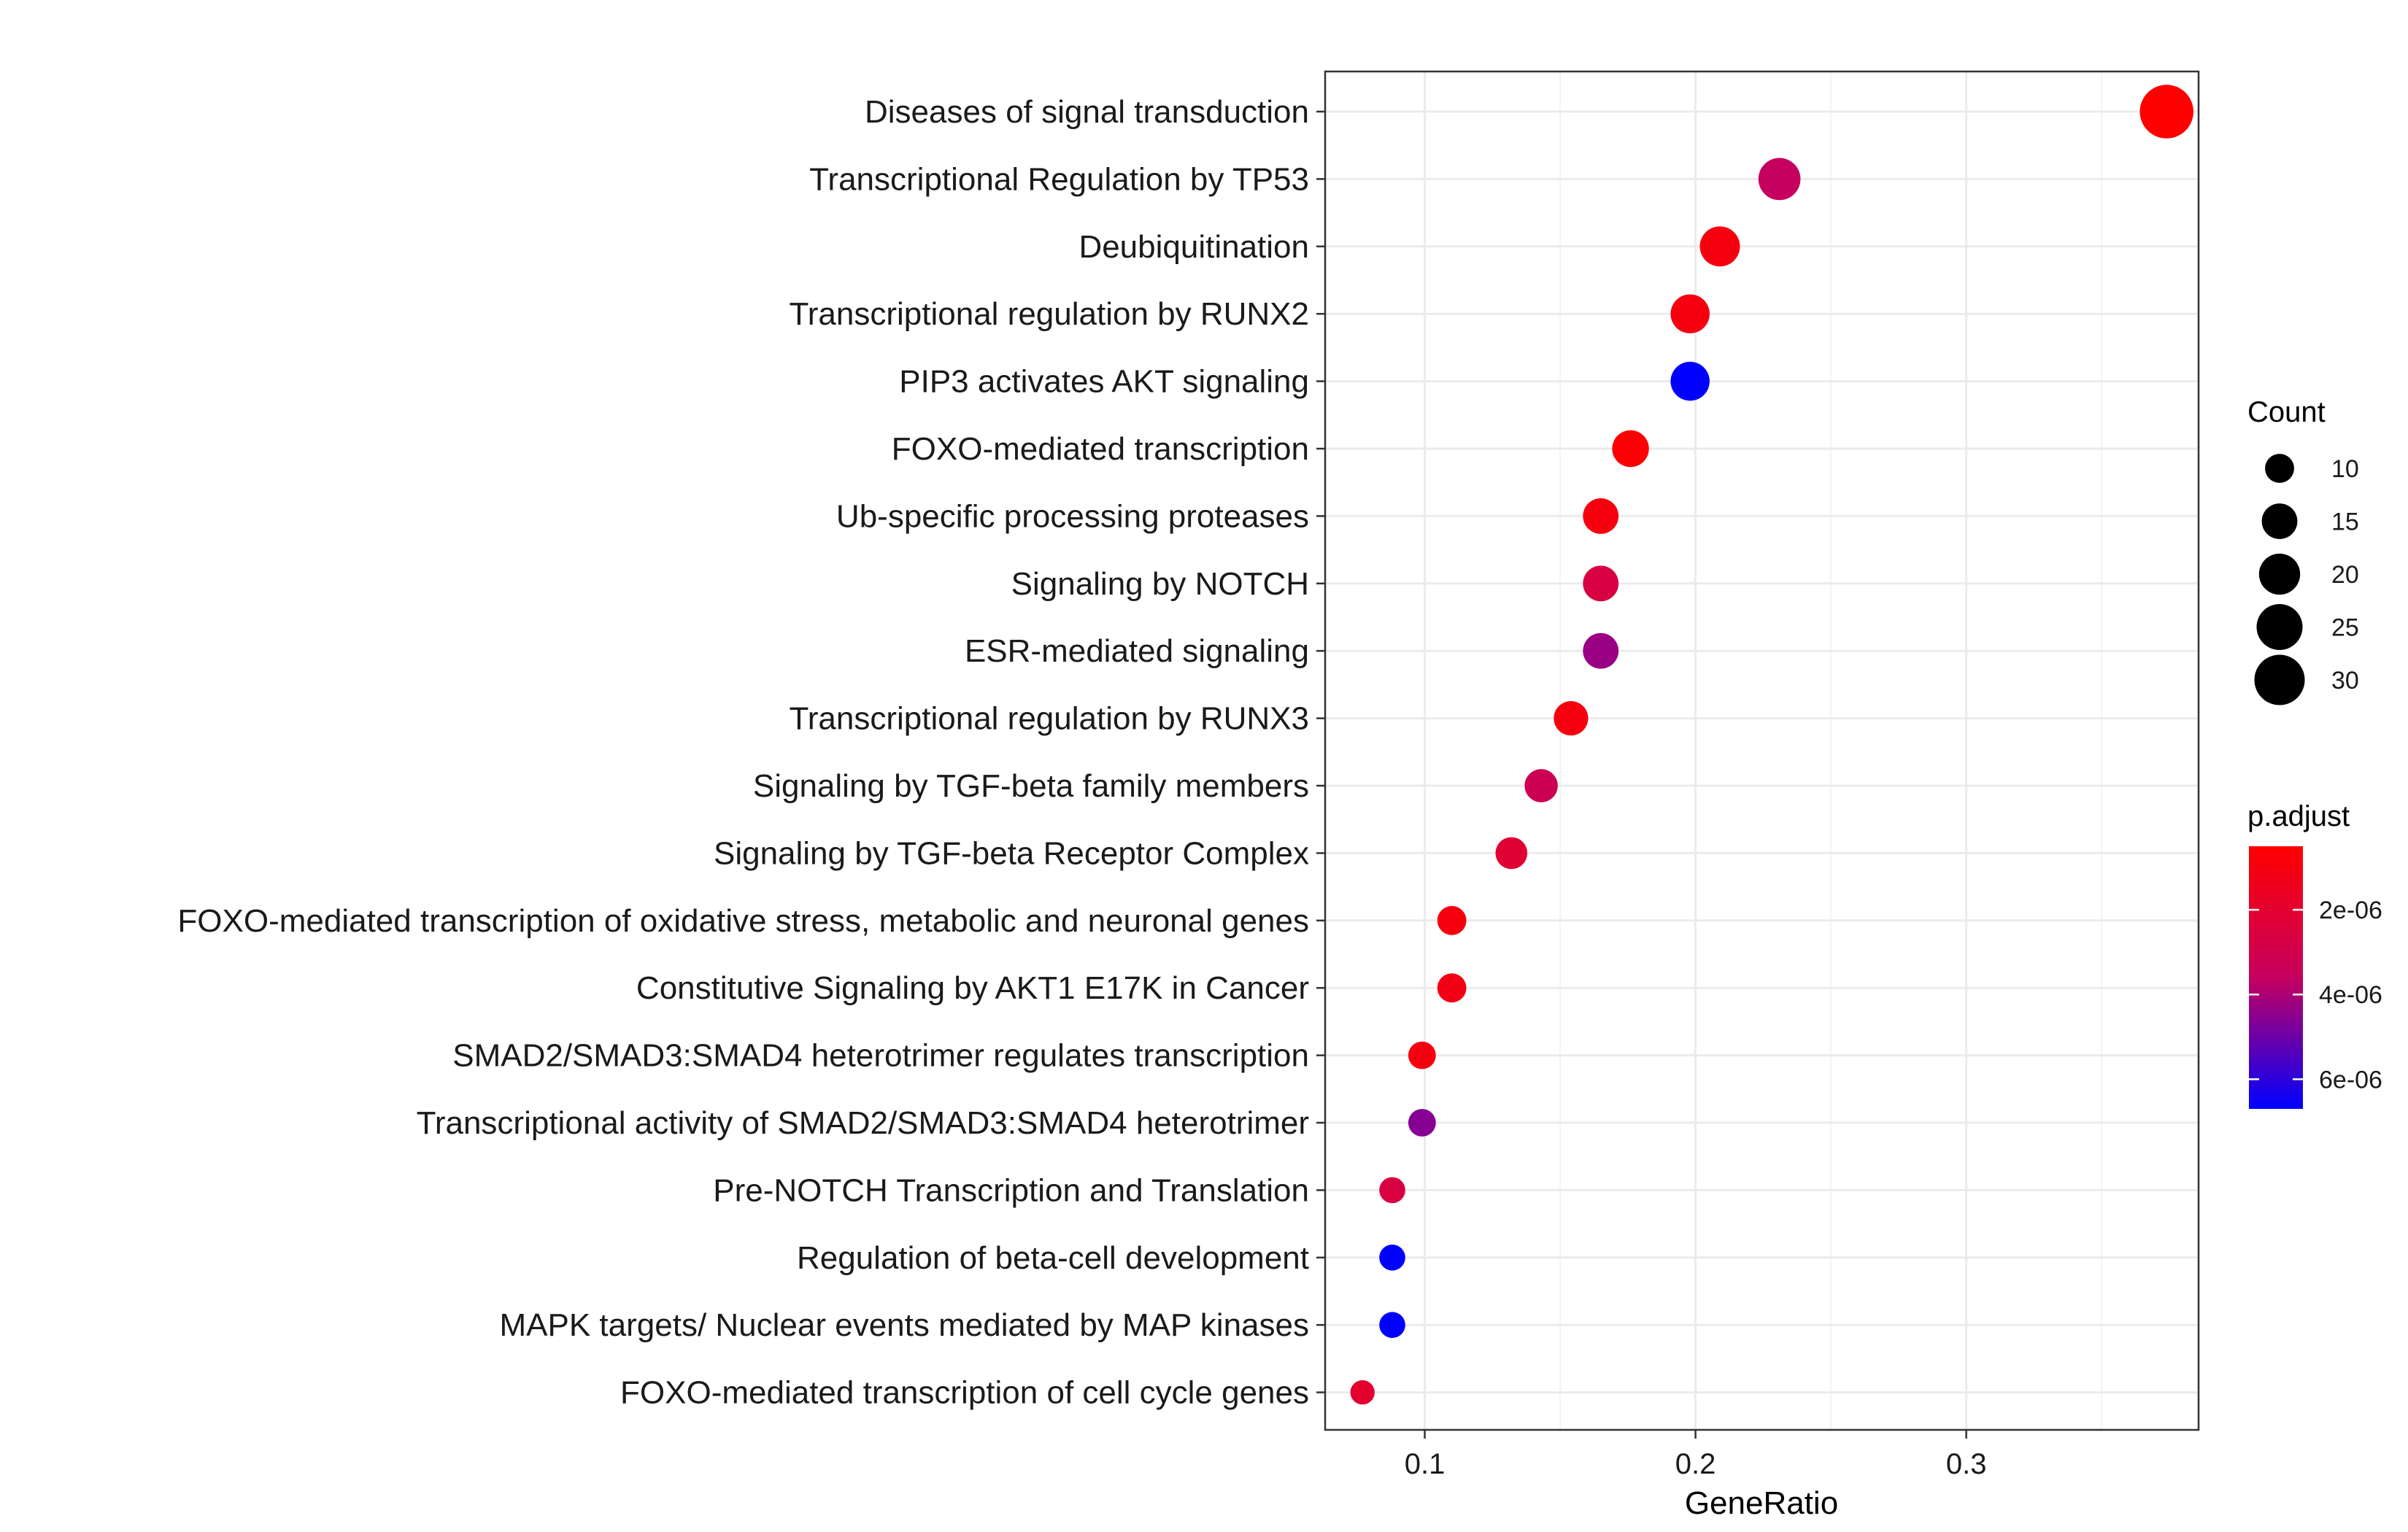  Describe the element at coordinates (1059, 179) in the screenshot. I see `y-tick-label: Transcriptional Regulation by TP53` at that location.